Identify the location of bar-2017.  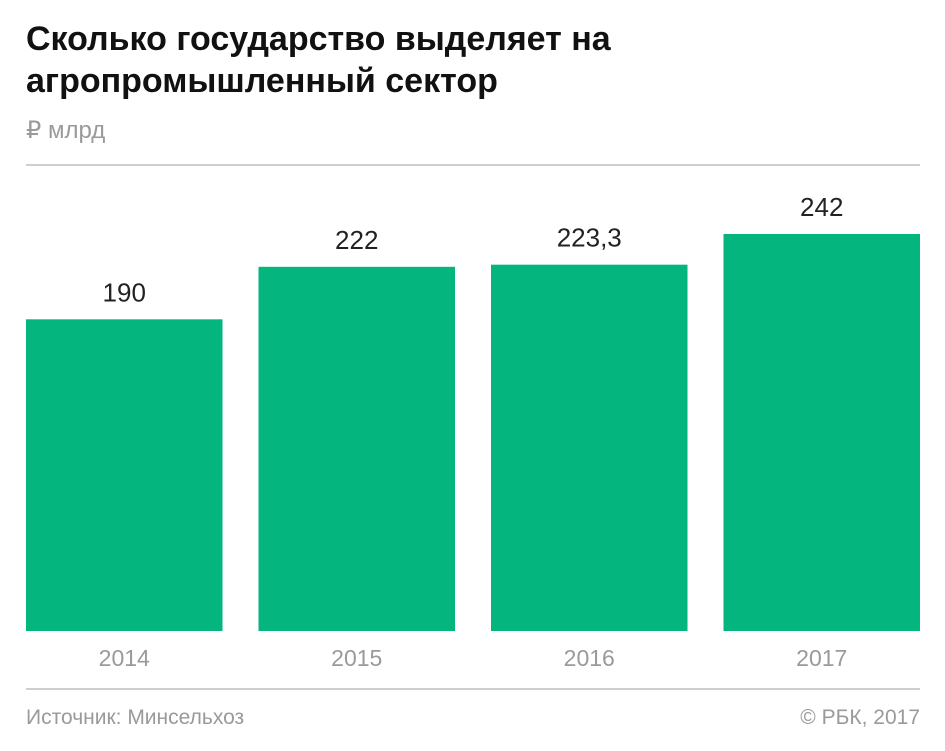
(821, 432).